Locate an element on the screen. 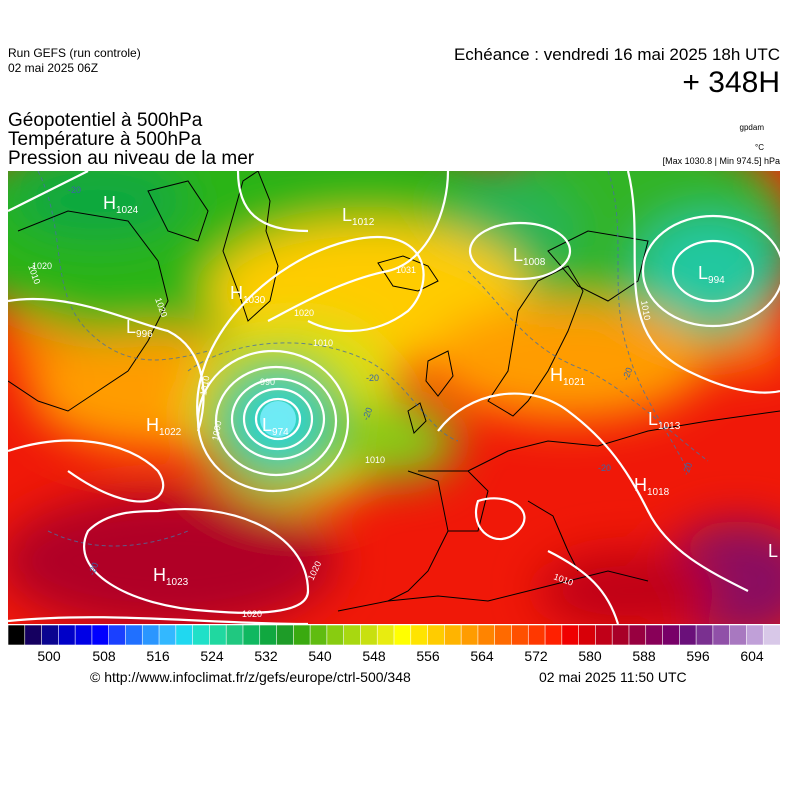 Image resolution: width=788 pixels, height=789 pixels. scale-tick: 572 is located at coordinates (536, 656).